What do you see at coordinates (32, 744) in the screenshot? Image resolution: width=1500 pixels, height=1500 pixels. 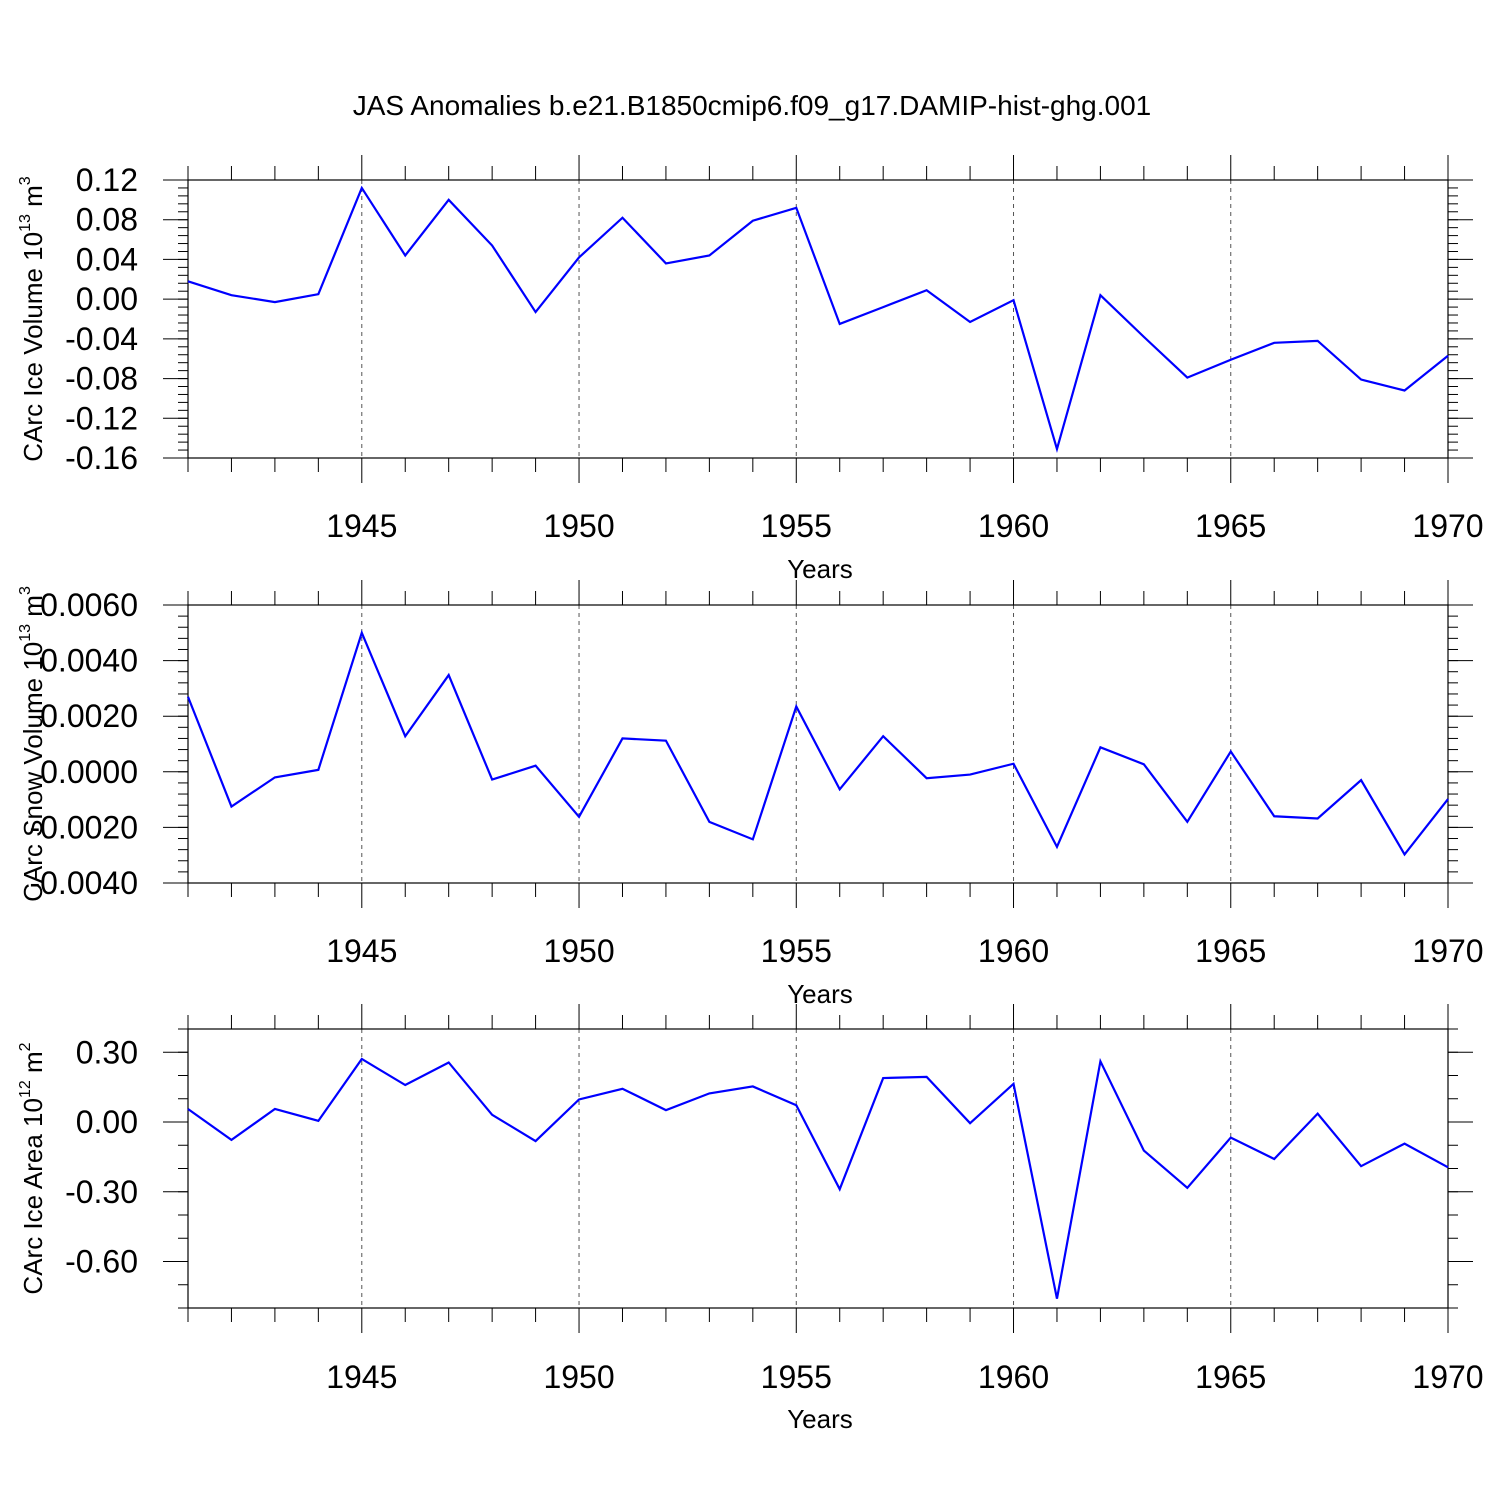 I see `y-axis-title: CArc Snow Volume 1013 m3` at bounding box center [32, 744].